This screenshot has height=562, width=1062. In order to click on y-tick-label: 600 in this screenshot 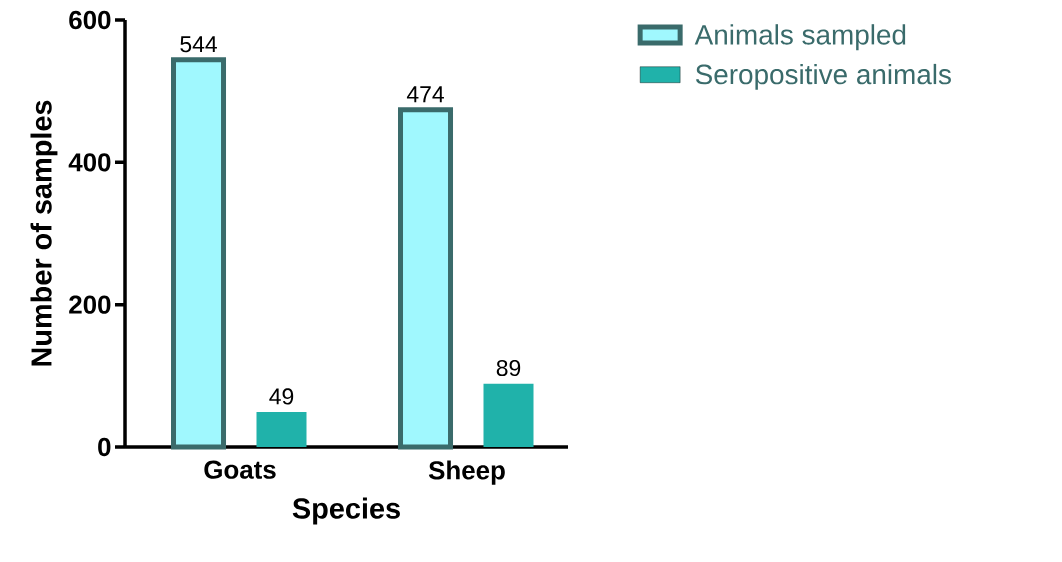, I will do `click(90, 20)`.